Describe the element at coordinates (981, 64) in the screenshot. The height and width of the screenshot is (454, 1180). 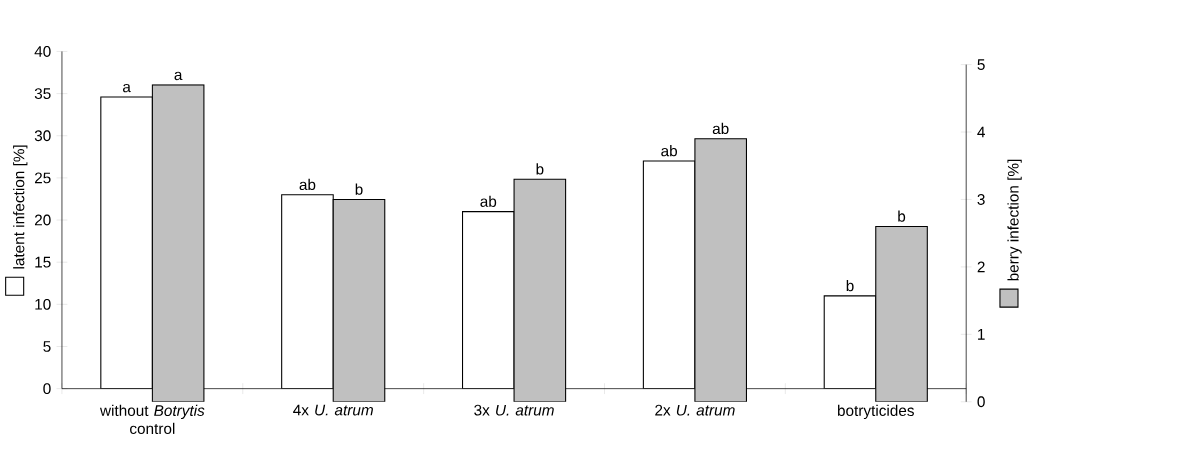
I see `y2-tick-label: 5` at that location.